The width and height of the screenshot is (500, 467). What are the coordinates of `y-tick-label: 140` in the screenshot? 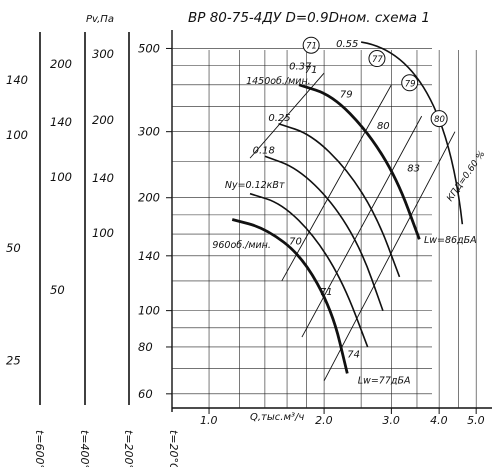 It's located at (149, 256).